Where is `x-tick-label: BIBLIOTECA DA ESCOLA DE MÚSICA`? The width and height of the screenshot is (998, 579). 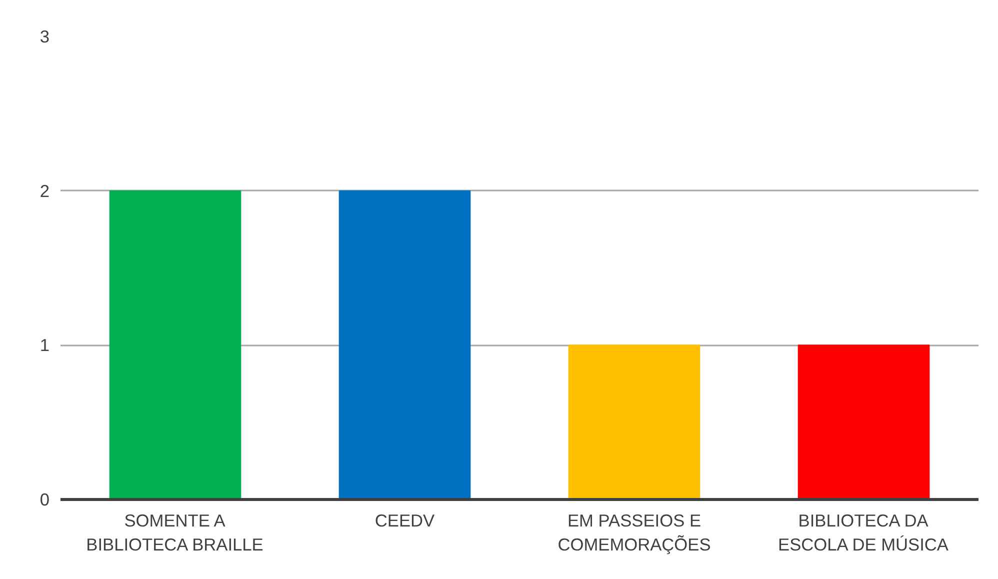 x-tick-label: BIBLIOTECA DA ESCOLA DE MÚSICA is located at coordinates (863, 532).